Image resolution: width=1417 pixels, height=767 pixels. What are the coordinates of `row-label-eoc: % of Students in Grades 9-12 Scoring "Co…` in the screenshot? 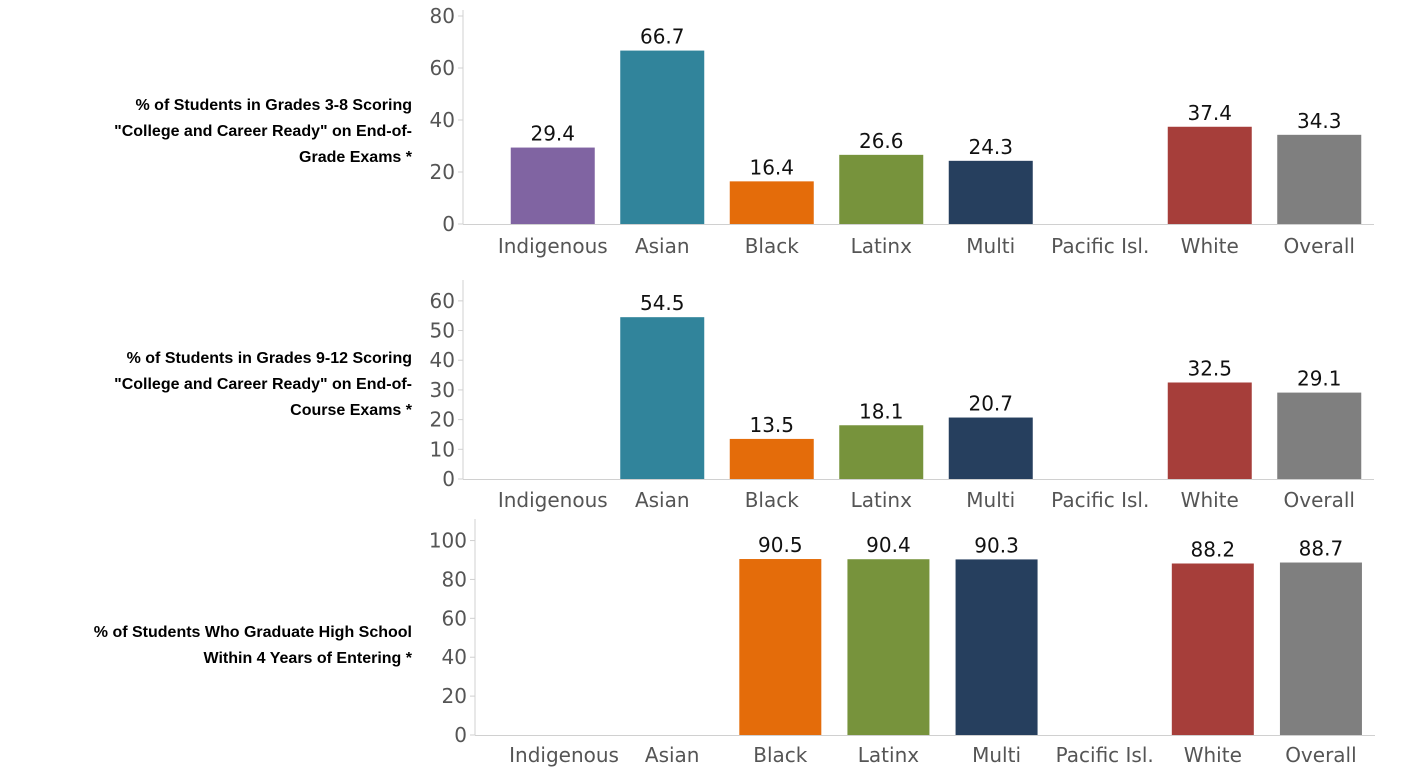 It's located at (263, 384).